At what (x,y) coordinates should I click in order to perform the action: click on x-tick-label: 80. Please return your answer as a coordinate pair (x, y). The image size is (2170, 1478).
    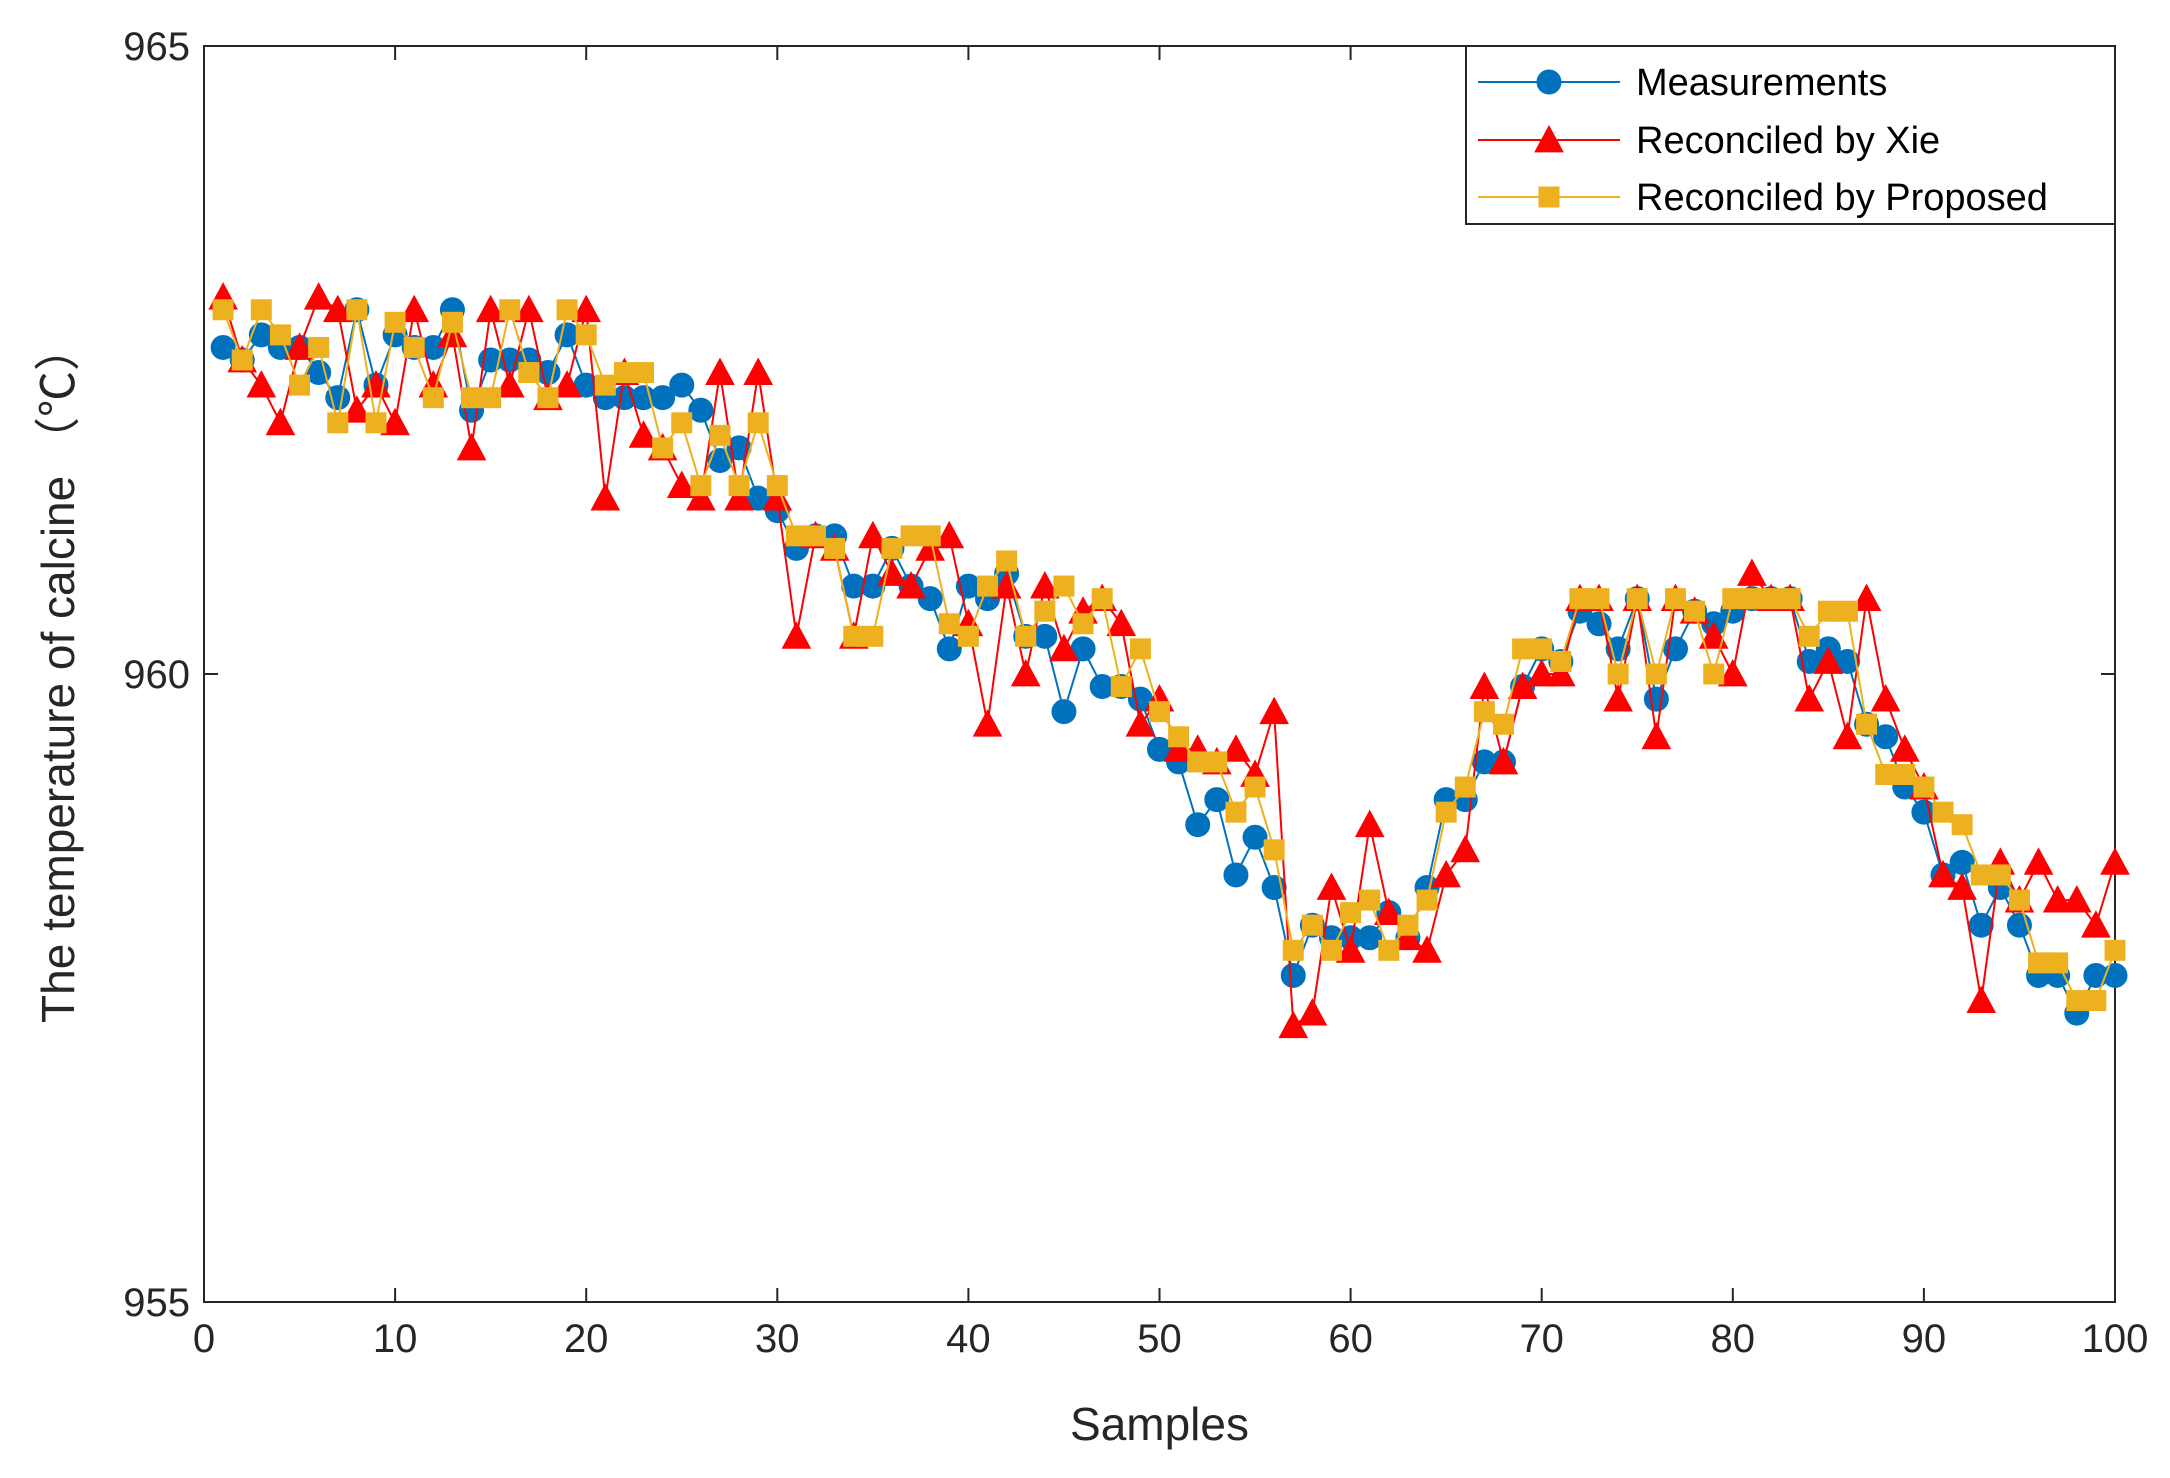
    Looking at the image, I should click on (1733, 1339).